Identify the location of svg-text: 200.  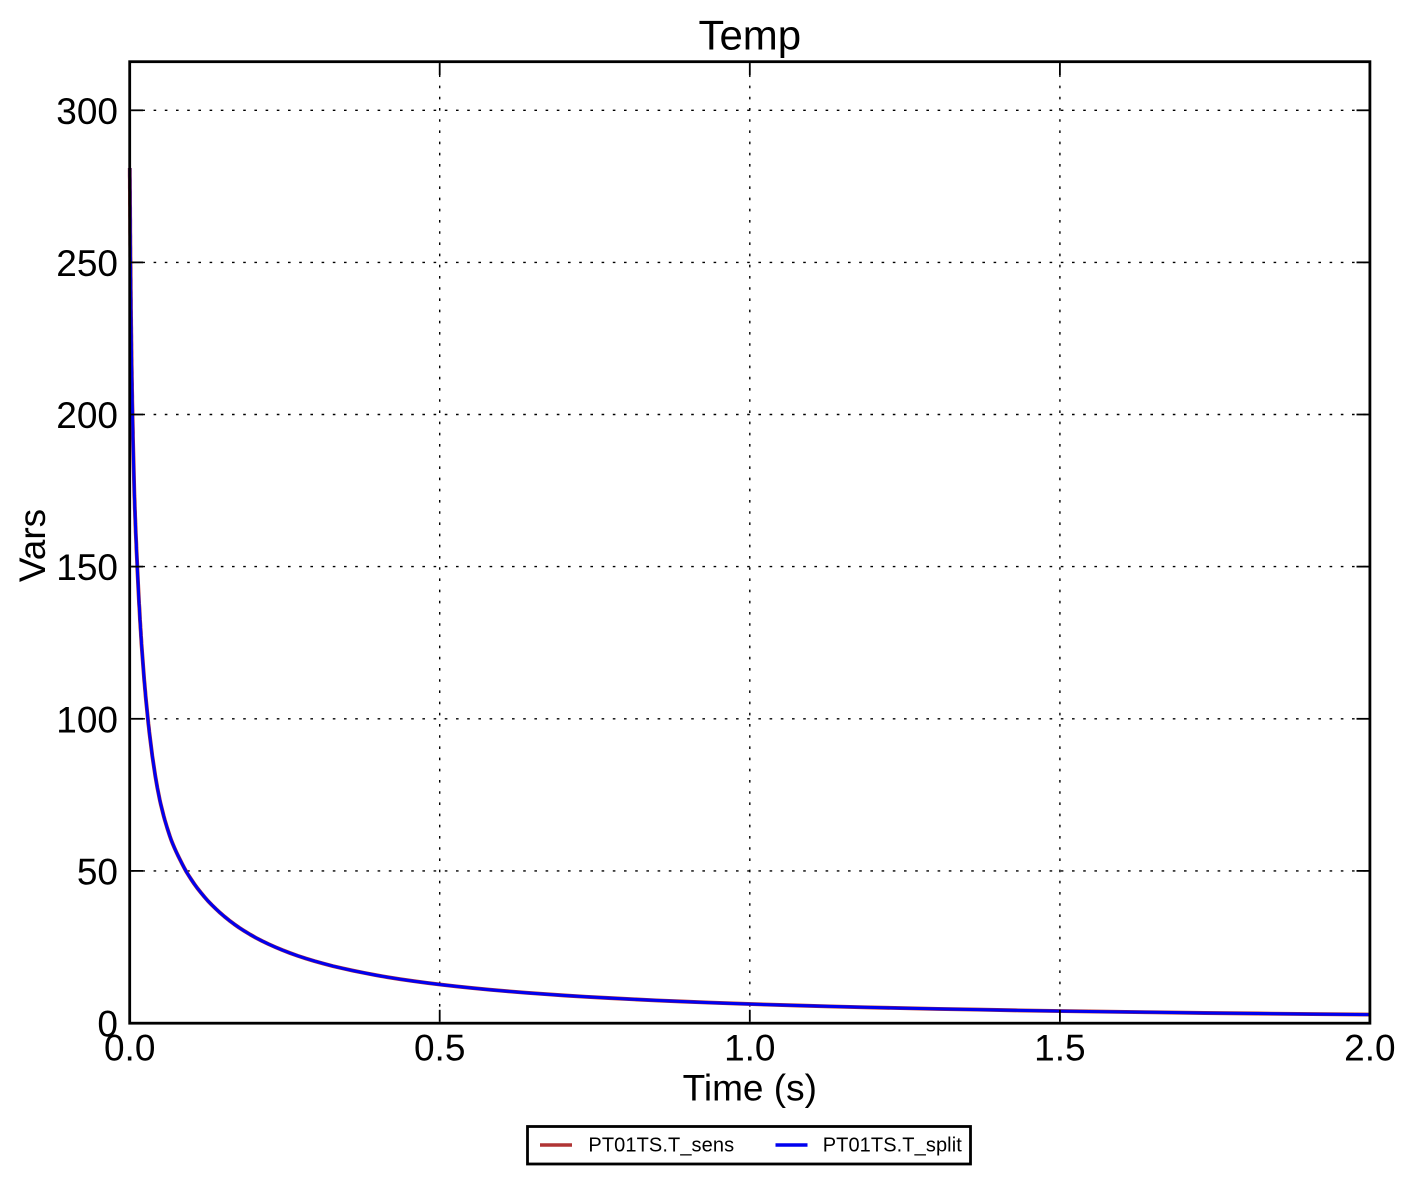
(87, 415).